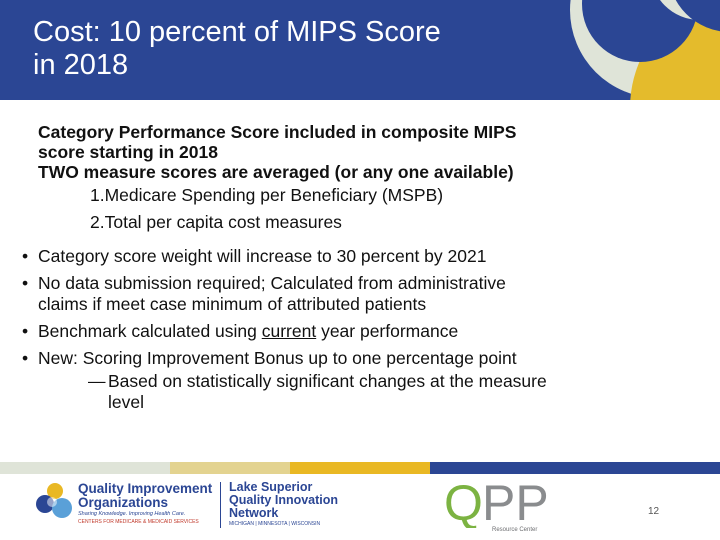 Image resolution: width=720 pixels, height=540 pixels. I want to click on qio-line1: Quality Improvement, so click(145, 488).